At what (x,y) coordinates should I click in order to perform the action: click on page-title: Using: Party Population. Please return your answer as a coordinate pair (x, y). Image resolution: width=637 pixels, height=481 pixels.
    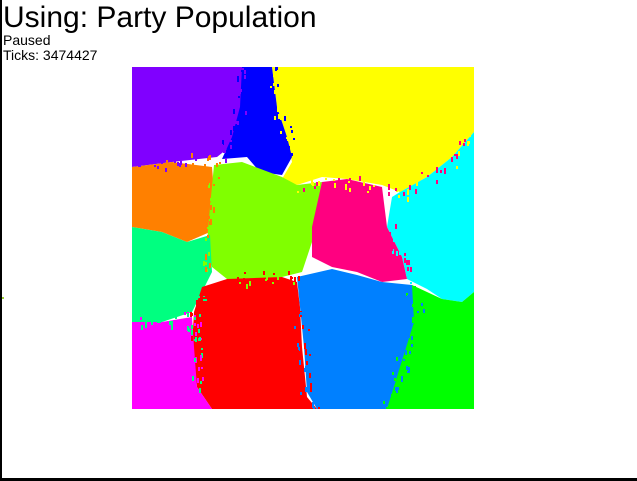
    Looking at the image, I should click on (160, 17).